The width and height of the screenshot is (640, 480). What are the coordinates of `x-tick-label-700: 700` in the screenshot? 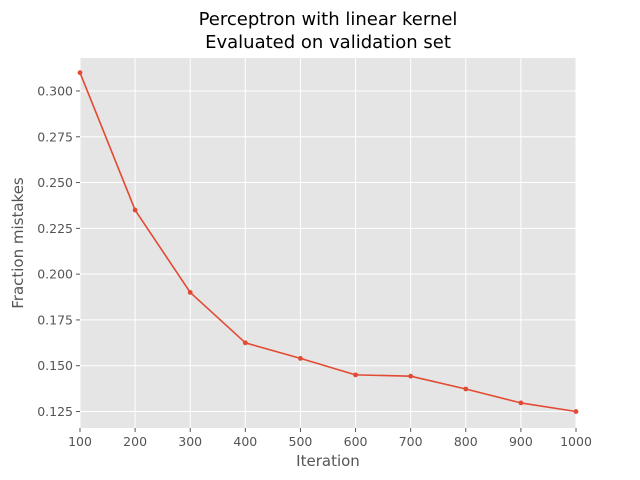 It's located at (411, 441).